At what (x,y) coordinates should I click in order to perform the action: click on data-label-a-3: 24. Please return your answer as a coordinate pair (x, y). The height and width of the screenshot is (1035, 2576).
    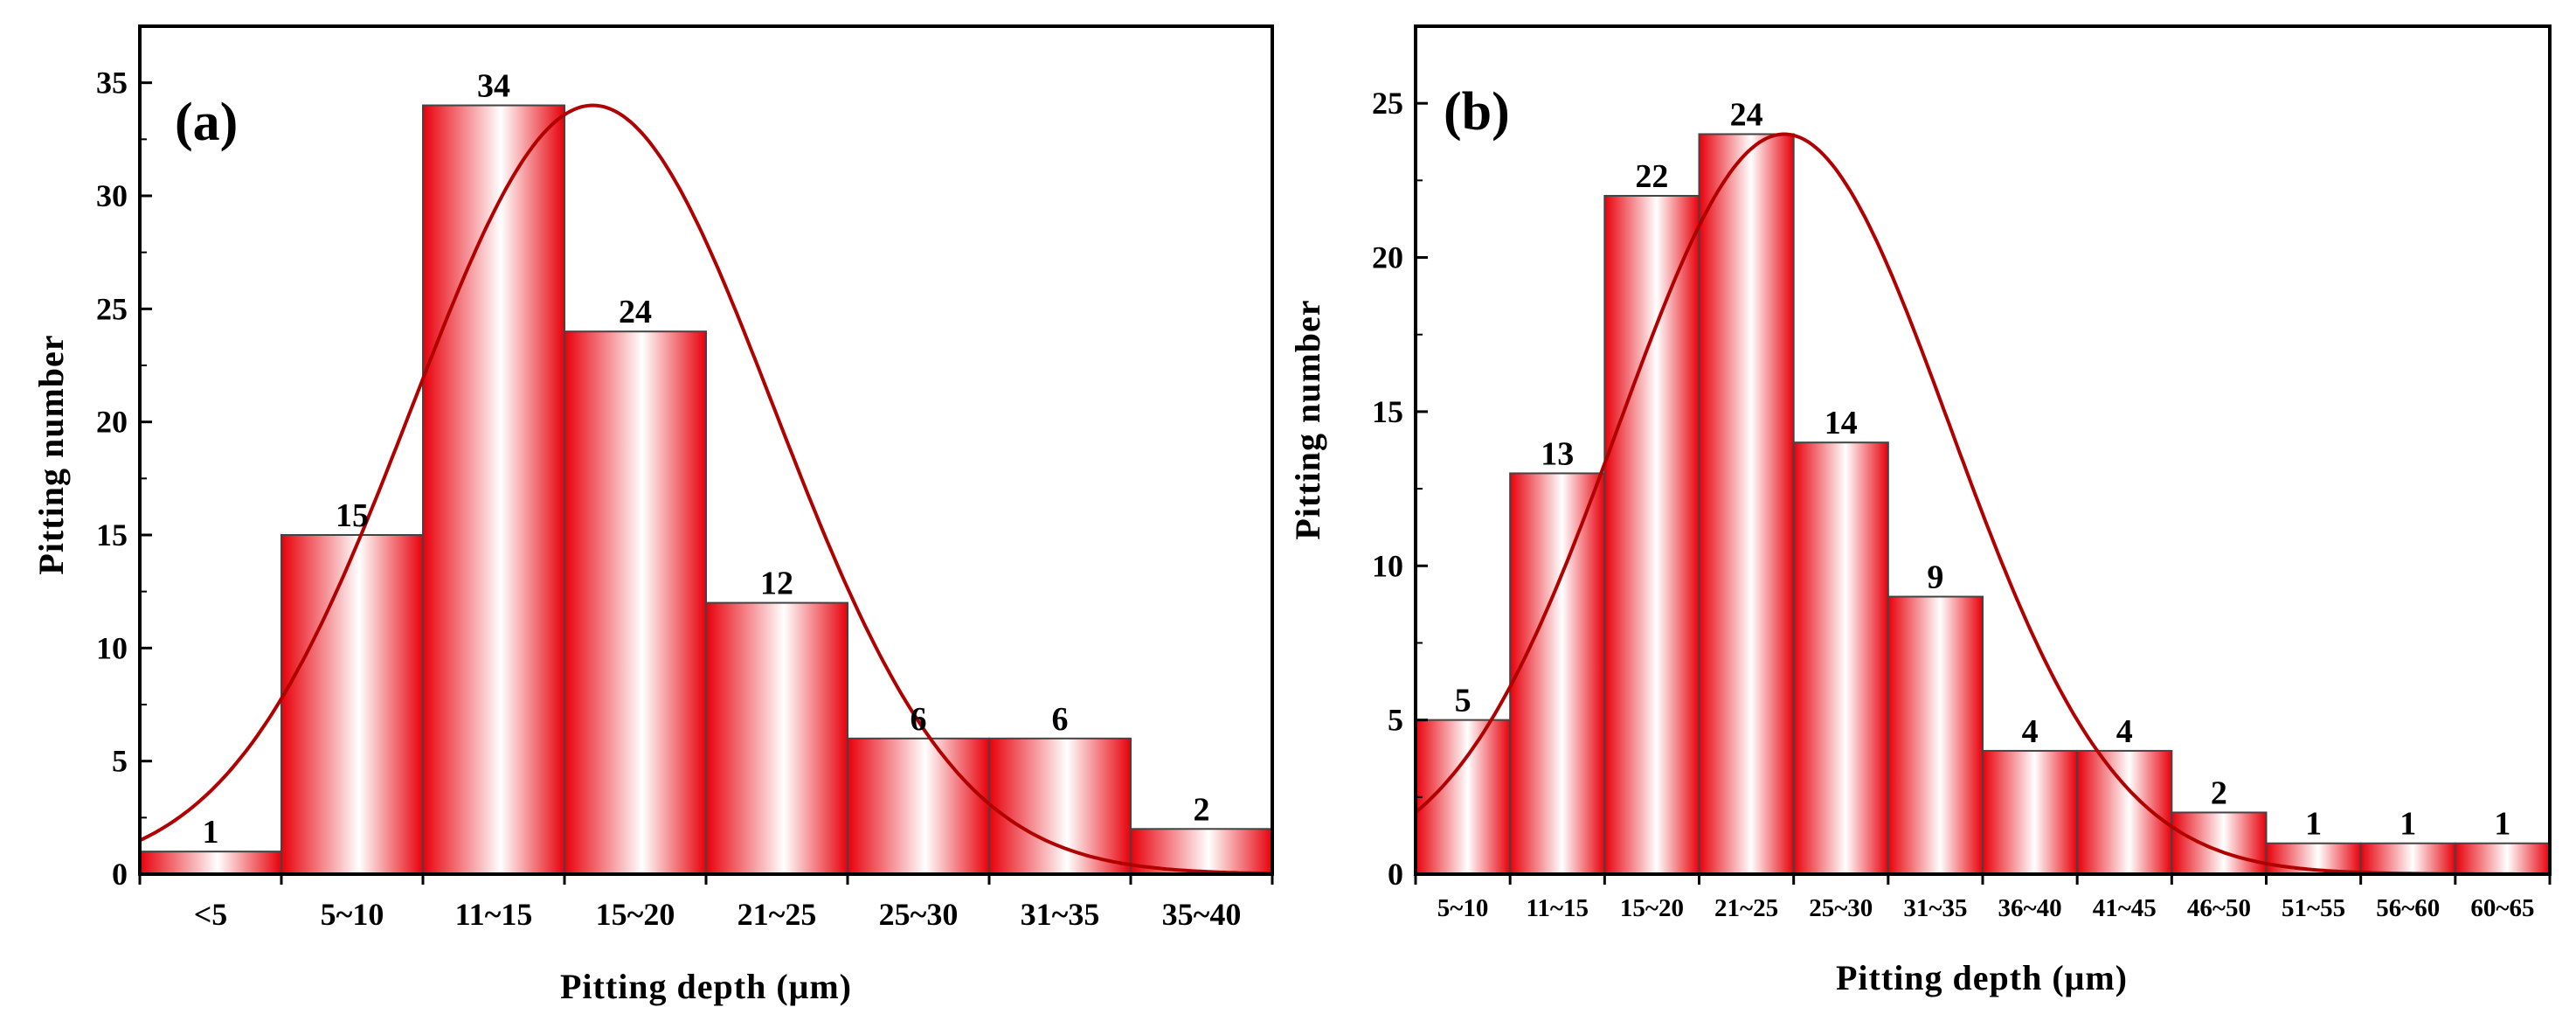
    Looking at the image, I should click on (635, 312).